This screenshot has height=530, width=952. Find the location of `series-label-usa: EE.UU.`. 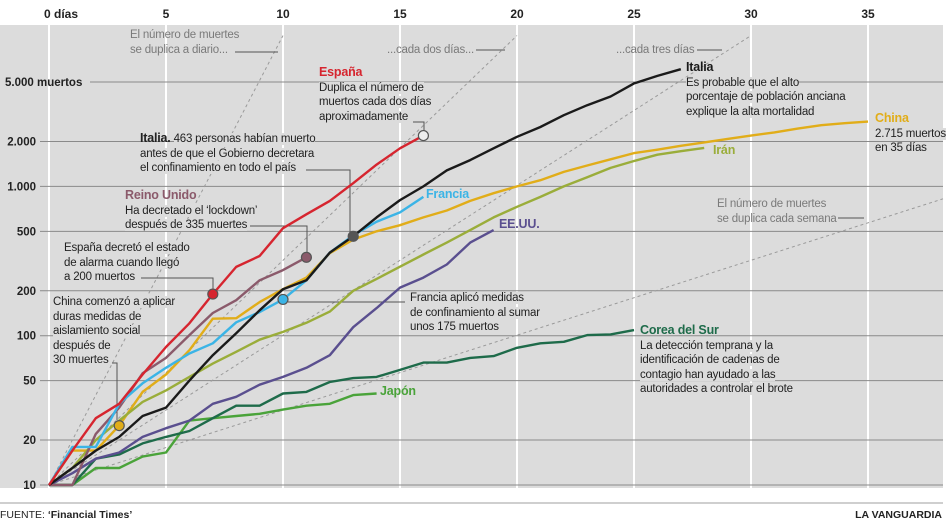

series-label-usa: EE.UU. is located at coordinates (519, 224).